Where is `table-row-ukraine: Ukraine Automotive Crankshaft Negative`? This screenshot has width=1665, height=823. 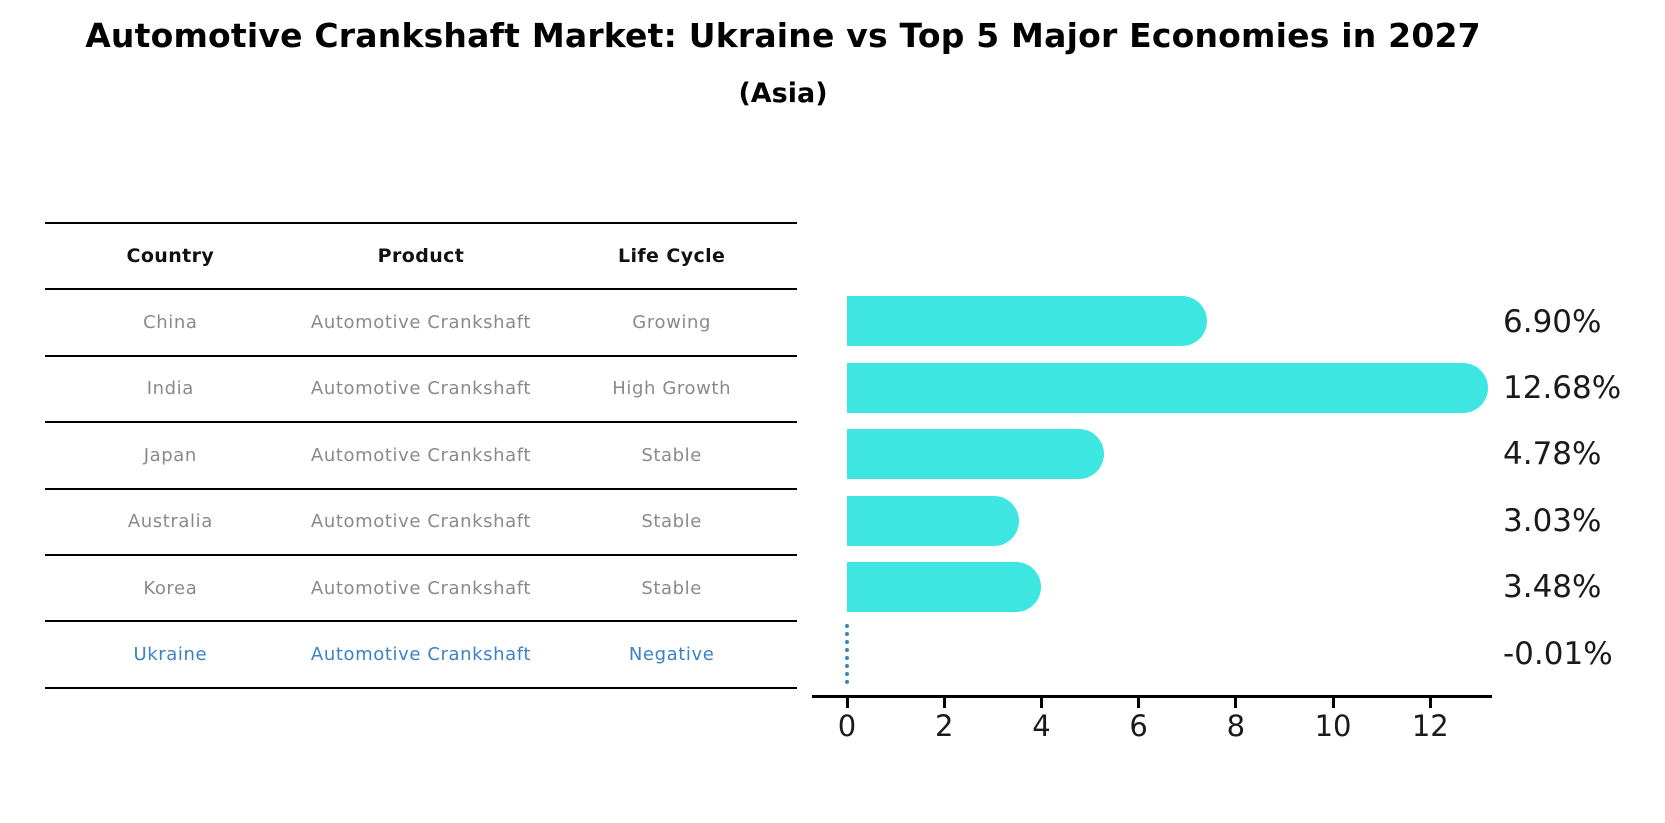 table-row-ukraine: Ukraine Automotive Crankshaft Negative is located at coordinates (421, 654).